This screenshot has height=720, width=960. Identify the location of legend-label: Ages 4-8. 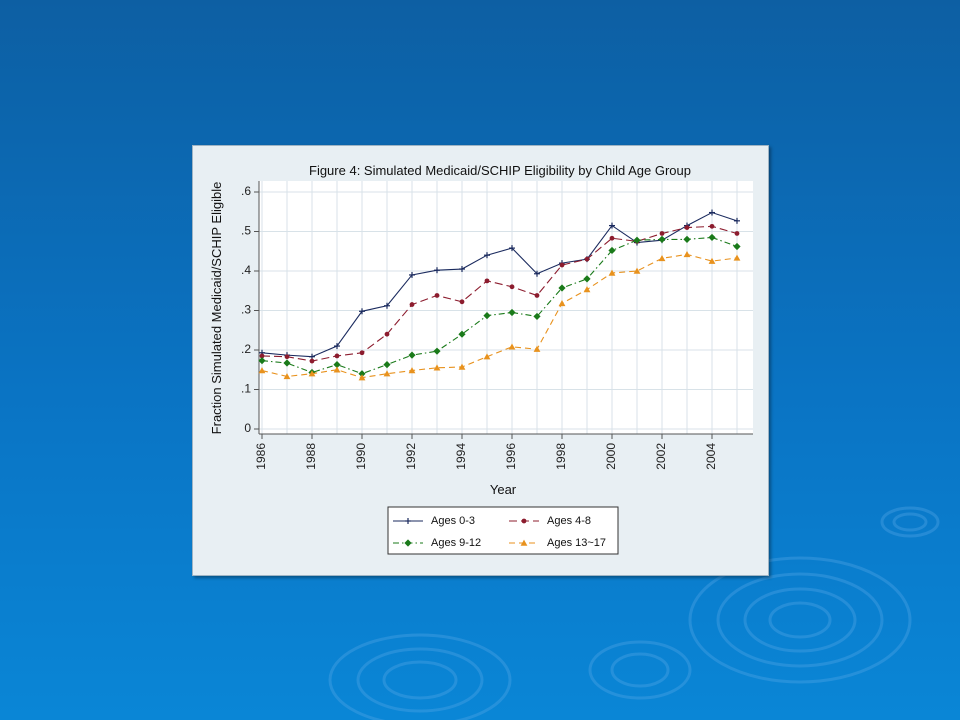
(569, 521).